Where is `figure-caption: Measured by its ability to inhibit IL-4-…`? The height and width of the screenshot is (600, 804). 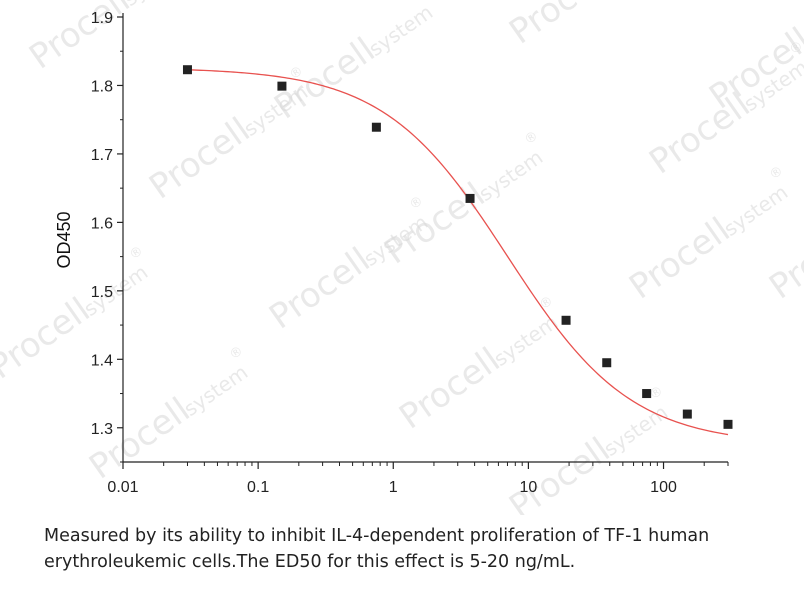
figure-caption: Measured by its ability to inhibit IL-4-… is located at coordinates (414, 549).